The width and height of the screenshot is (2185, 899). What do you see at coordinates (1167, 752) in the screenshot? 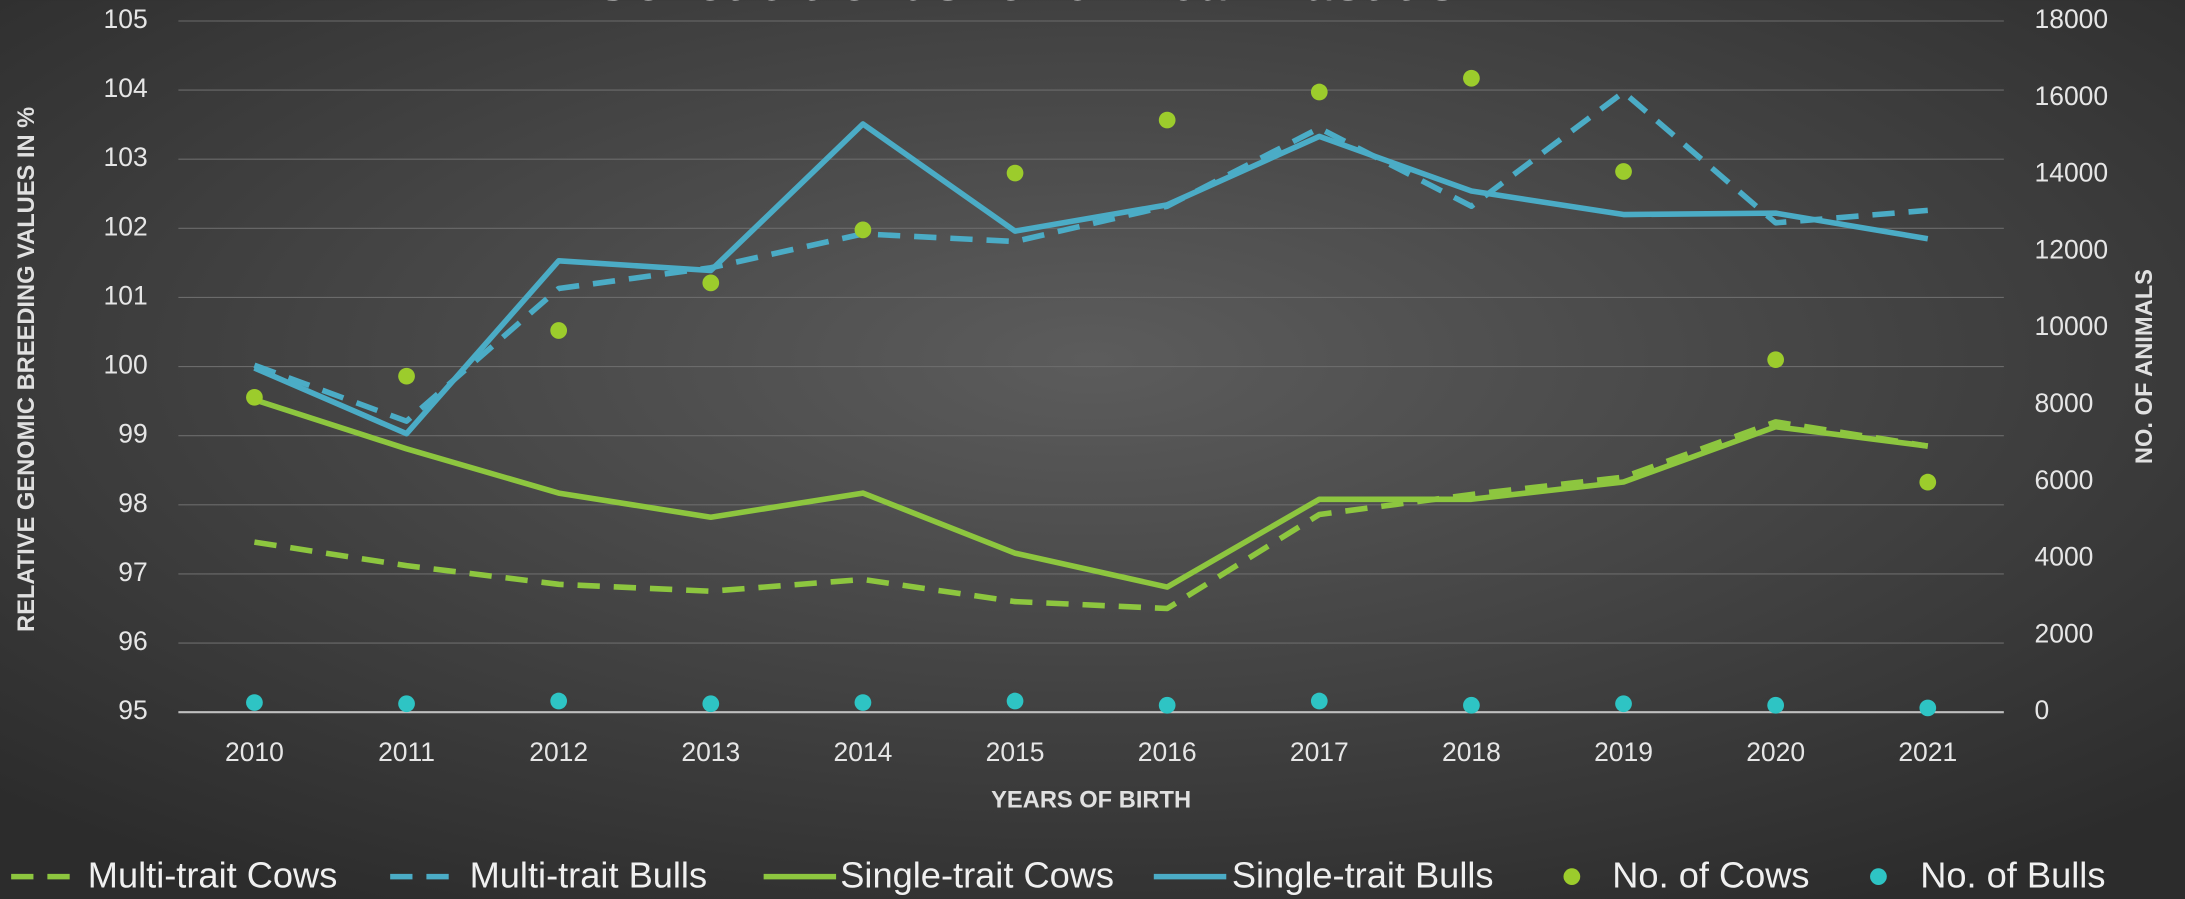
I see `x-tick-label: 2016` at bounding box center [1167, 752].